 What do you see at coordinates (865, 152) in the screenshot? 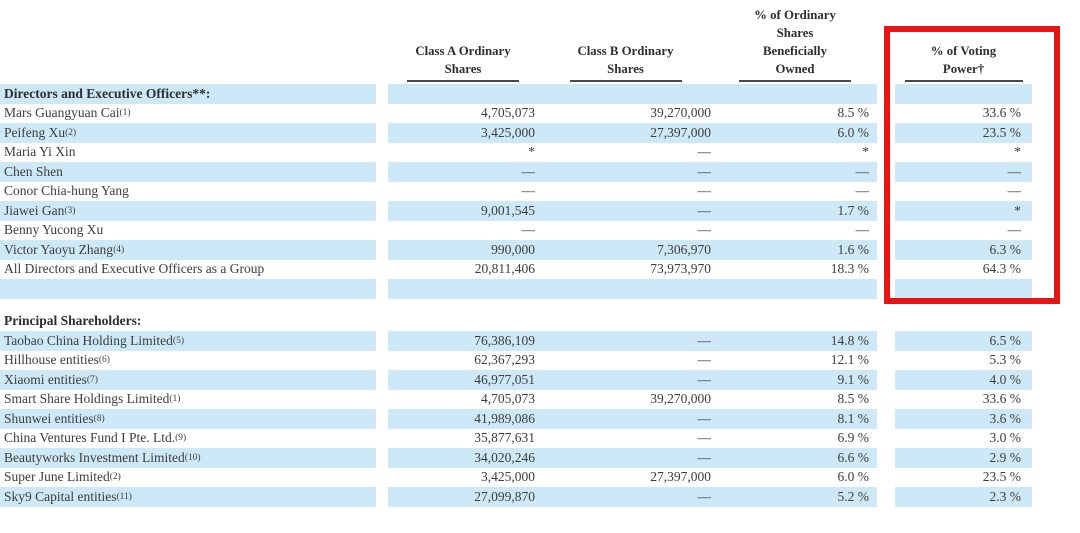
I see `cell-pct-owned: *` at bounding box center [865, 152].